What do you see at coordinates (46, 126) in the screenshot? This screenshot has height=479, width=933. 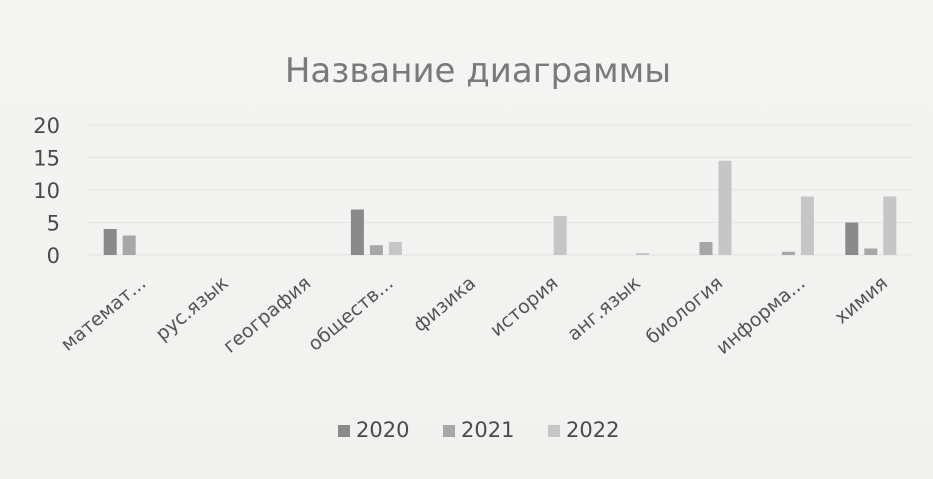 I see `y-tick-label: 20` at bounding box center [46, 126].